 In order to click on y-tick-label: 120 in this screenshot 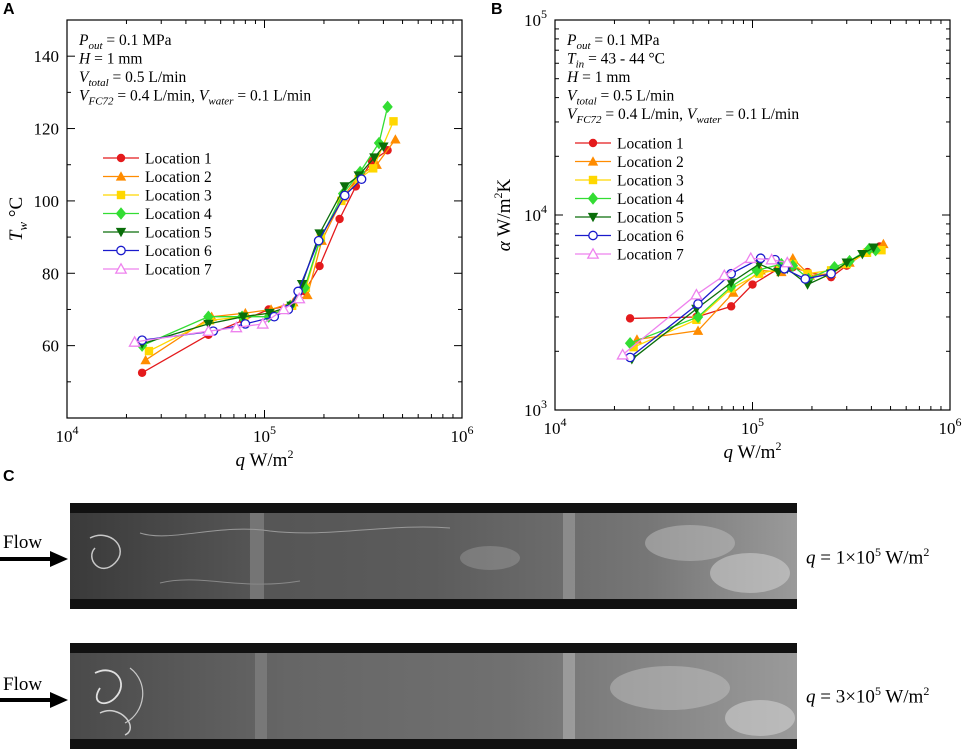, I will do `click(47, 129)`.